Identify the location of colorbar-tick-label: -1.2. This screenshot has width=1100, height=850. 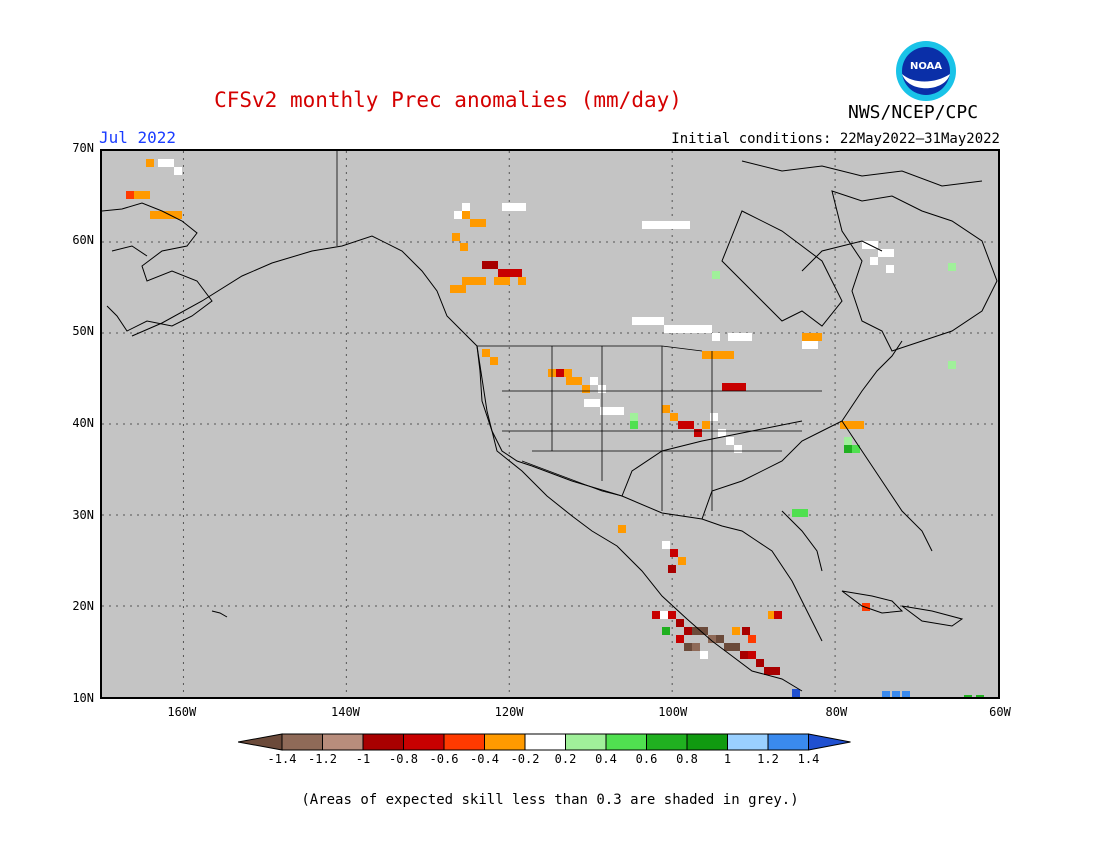
(322, 759).